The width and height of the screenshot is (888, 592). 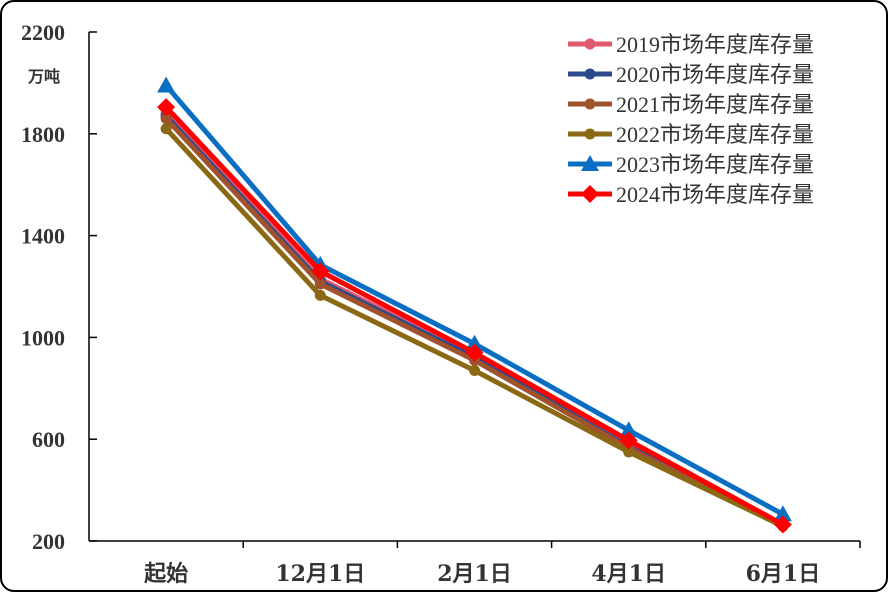 What do you see at coordinates (474, 574) in the screenshot?
I see `x-tick-label: 2月1日` at bounding box center [474, 574].